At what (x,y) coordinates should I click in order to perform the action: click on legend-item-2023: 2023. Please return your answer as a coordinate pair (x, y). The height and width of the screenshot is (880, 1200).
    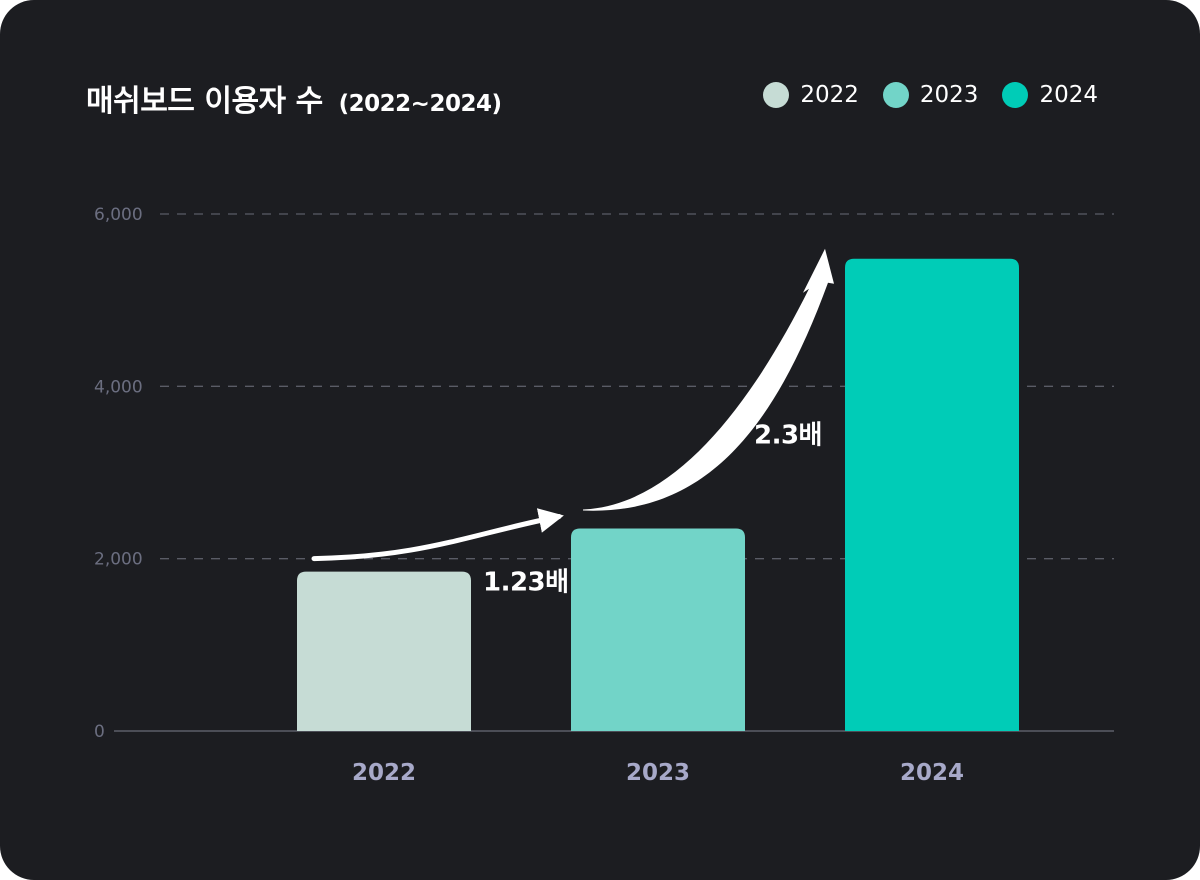
    Looking at the image, I should click on (930, 95).